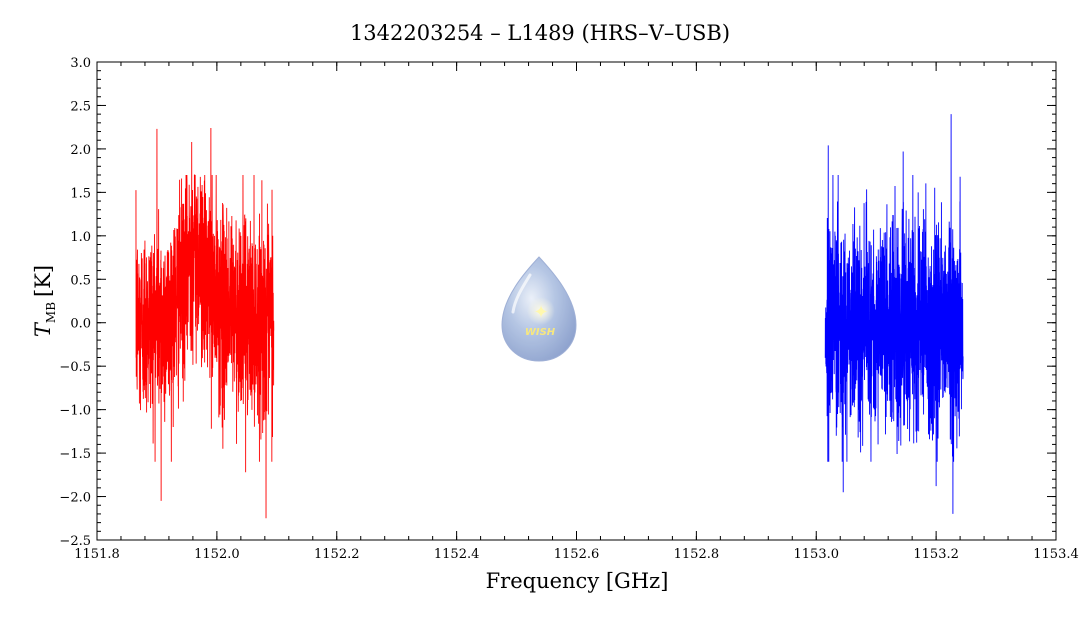  Describe the element at coordinates (75, 454) in the screenshot. I see `y-tick-label: −1.5` at that location.